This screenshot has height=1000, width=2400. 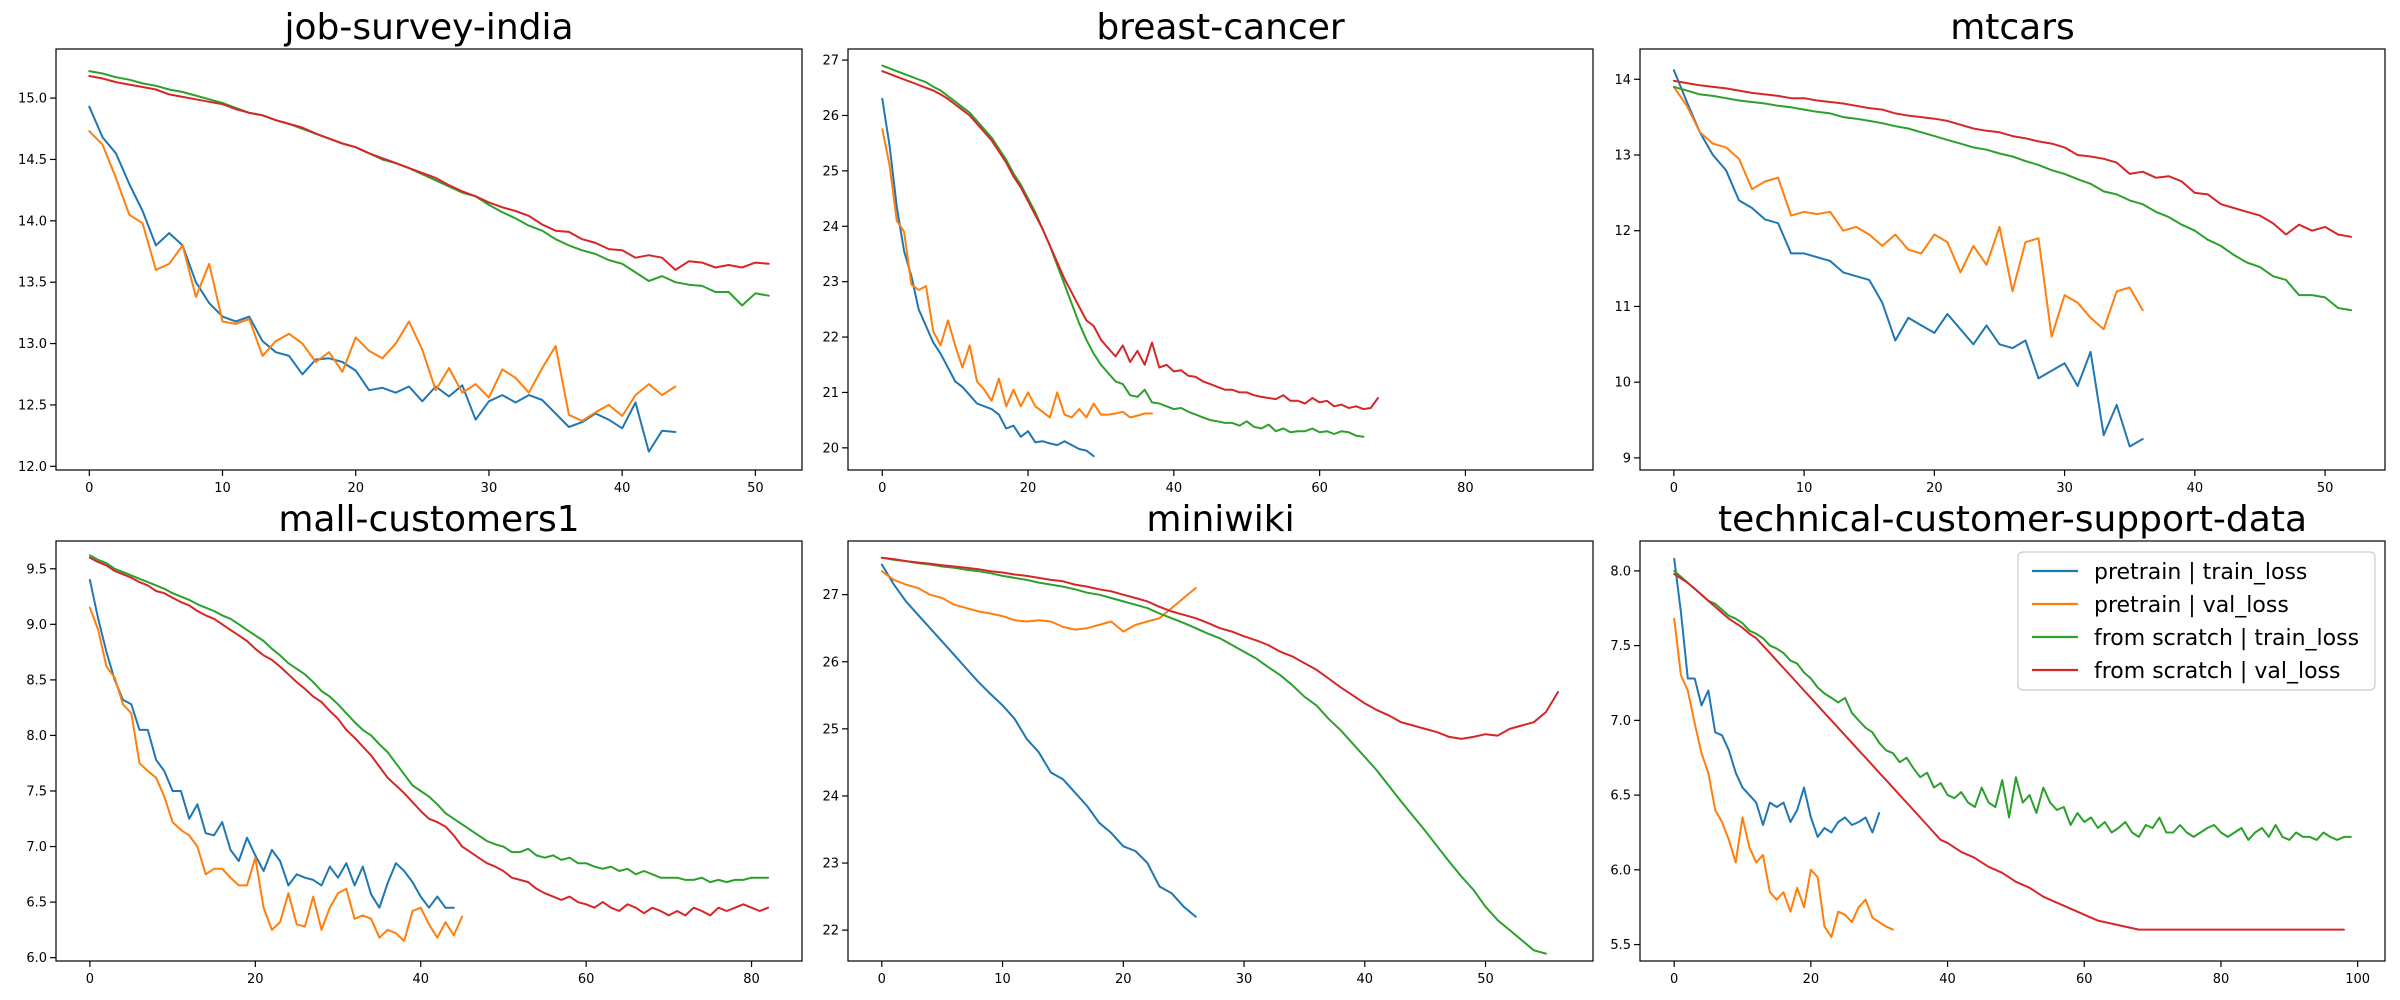 I want to click on y-tick-label: 13, so click(x=1622, y=156).